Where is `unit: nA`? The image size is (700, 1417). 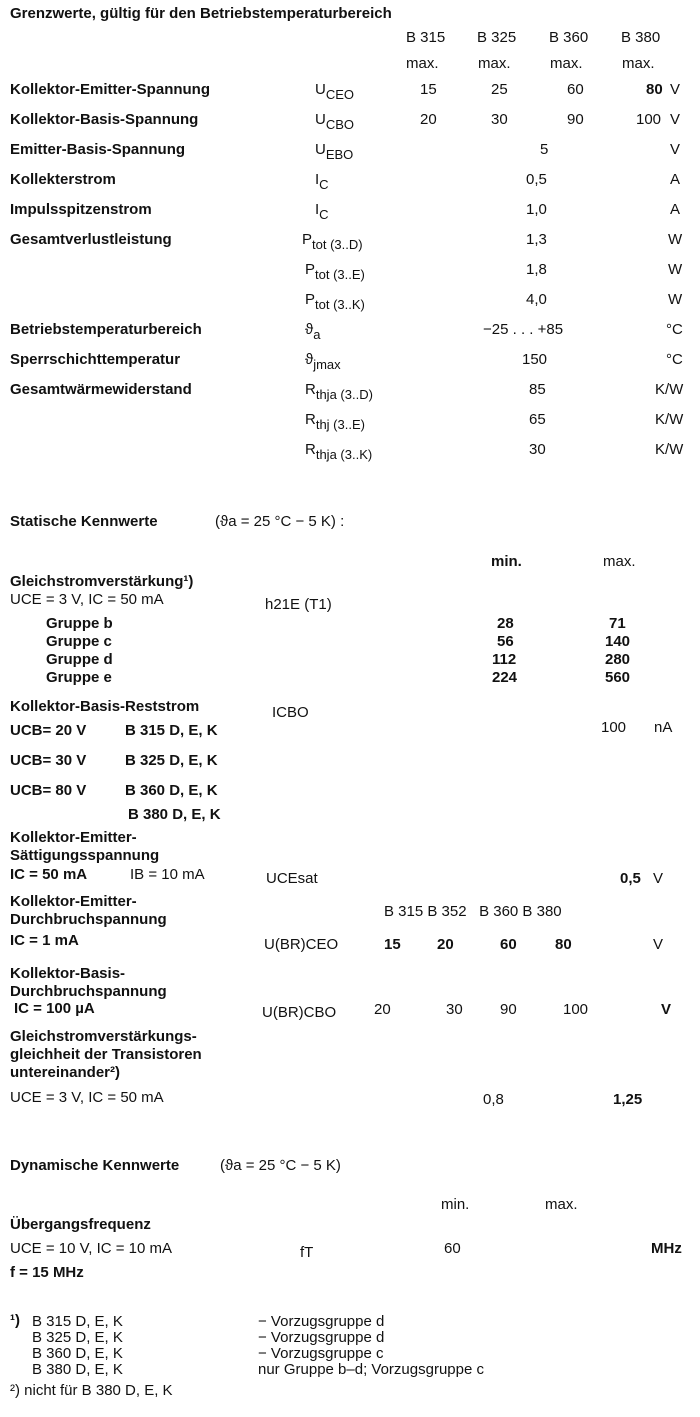
unit: nA is located at coordinates (663, 727).